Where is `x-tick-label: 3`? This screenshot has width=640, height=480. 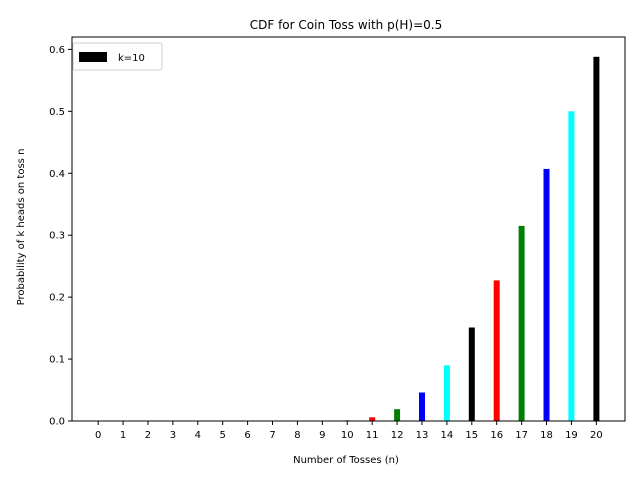
x-tick-label: 3 is located at coordinates (173, 435).